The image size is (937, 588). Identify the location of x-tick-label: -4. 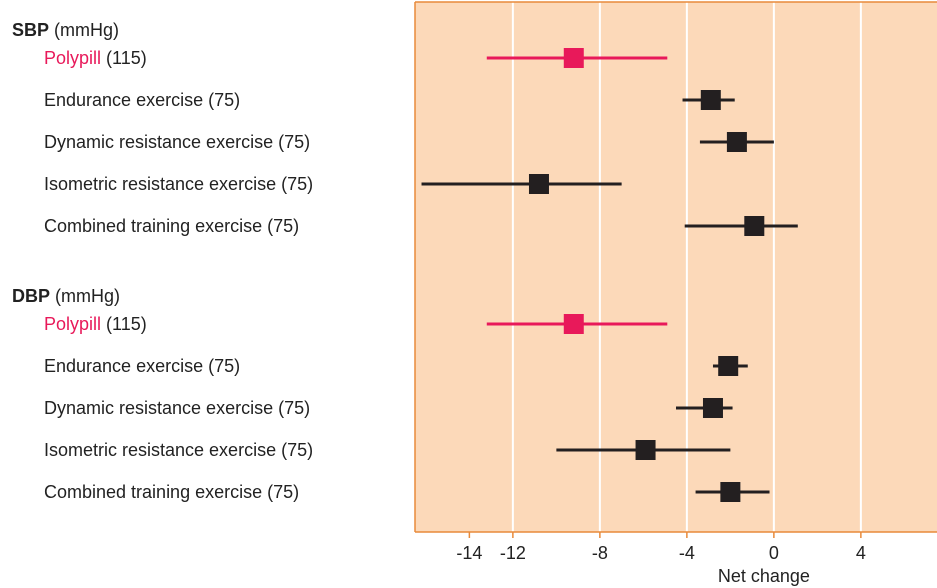
(687, 553).